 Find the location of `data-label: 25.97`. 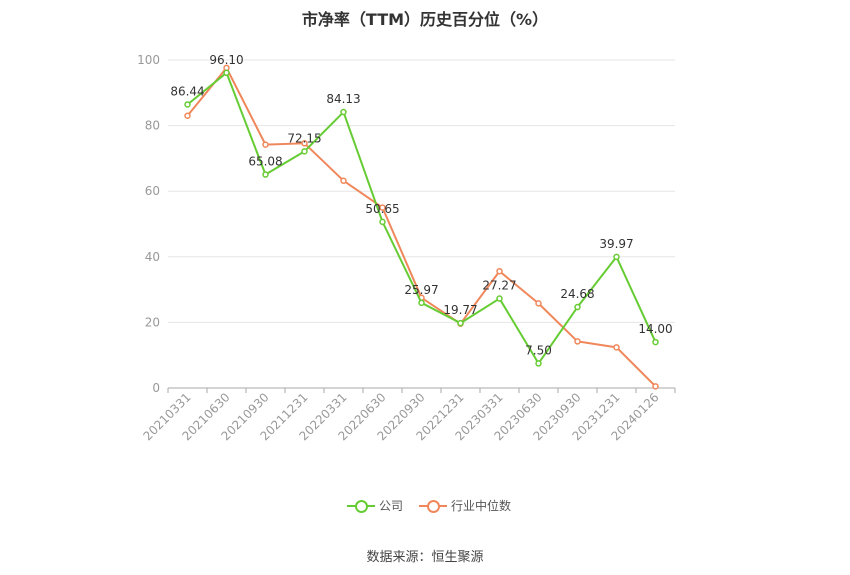

data-label: 25.97 is located at coordinates (421, 290).